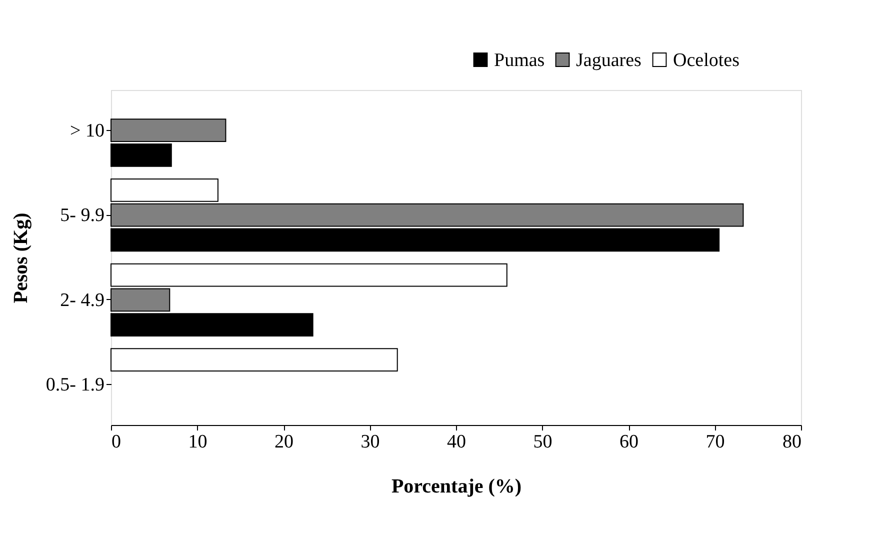 The image size is (872, 542). Describe the element at coordinates (87, 131) in the screenshot. I see `y-tick-label: > 10` at that location.